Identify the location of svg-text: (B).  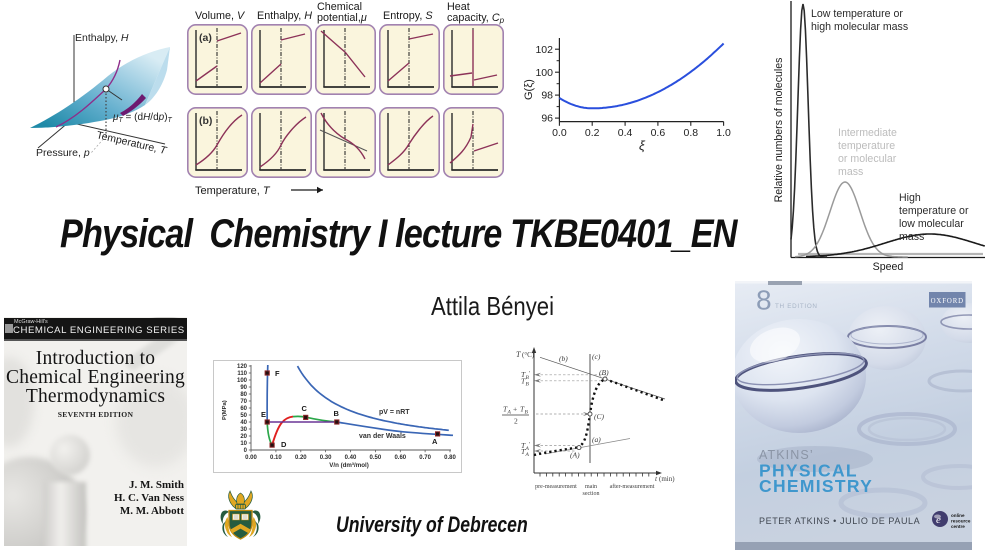
(604, 372).